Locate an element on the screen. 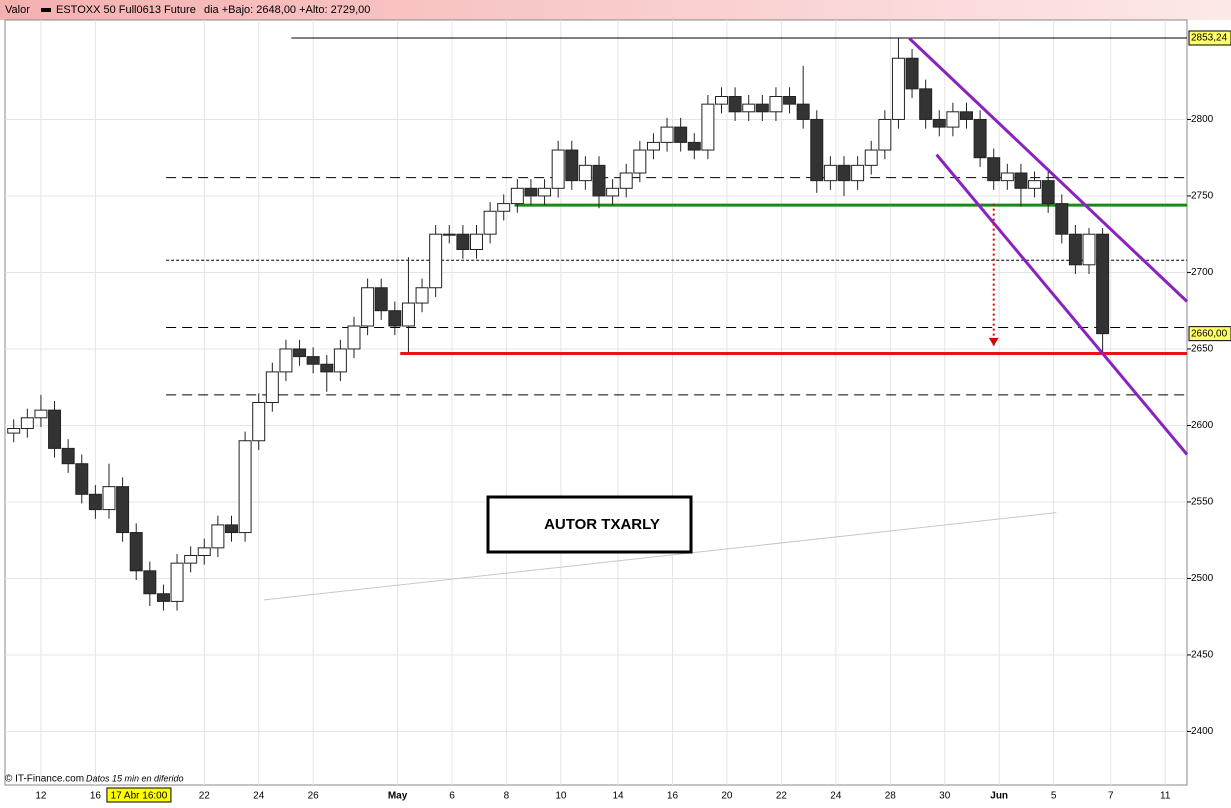 The image size is (1231, 808). x-tick-label: 8 is located at coordinates (507, 796).